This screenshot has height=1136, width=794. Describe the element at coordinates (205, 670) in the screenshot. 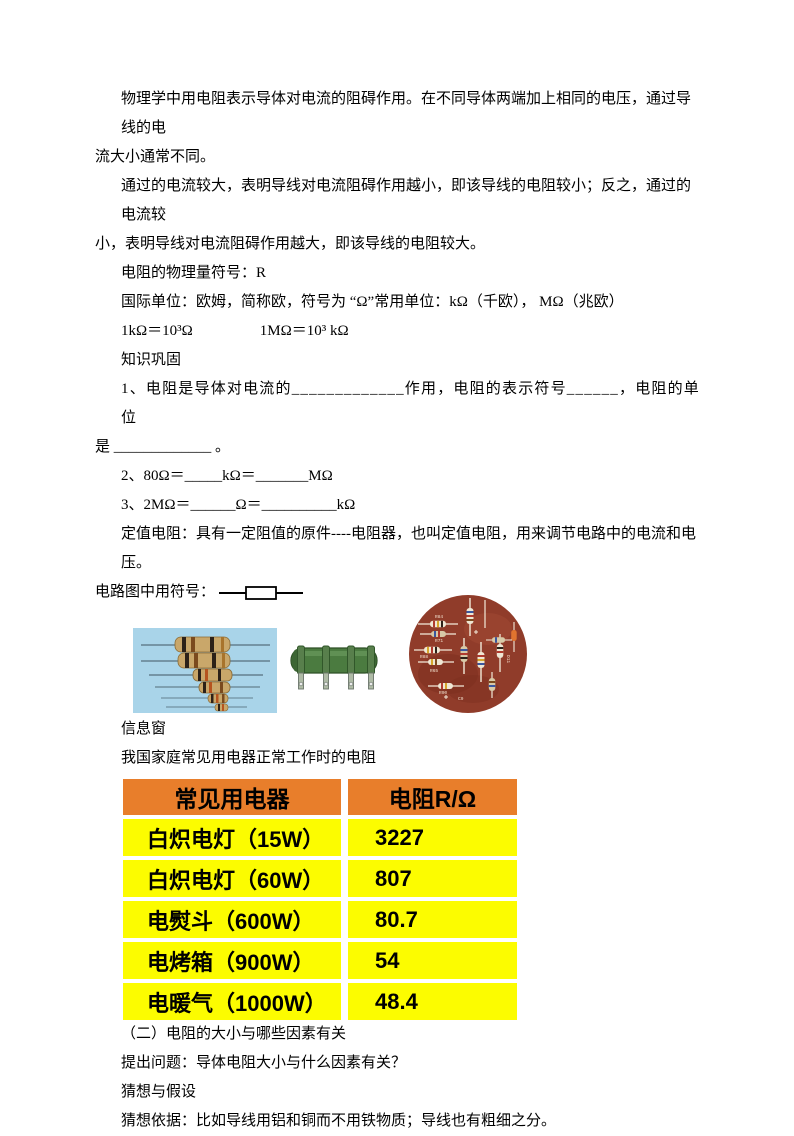

I see `axial-resistors-photo` at that location.